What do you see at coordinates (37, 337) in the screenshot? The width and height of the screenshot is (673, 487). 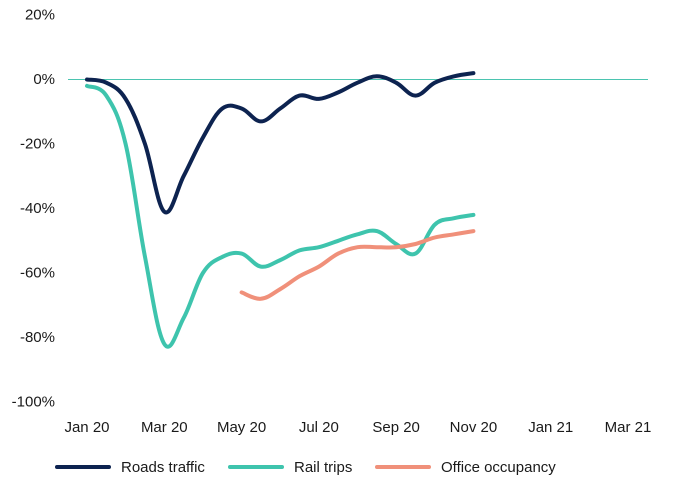 I see `y-tick-label: -80%` at bounding box center [37, 337].